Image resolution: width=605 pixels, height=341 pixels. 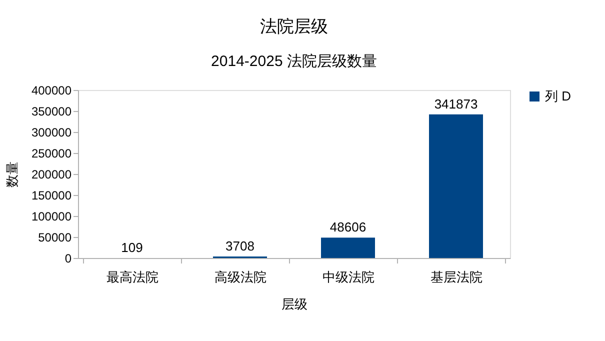 What do you see at coordinates (68, 259) in the screenshot?
I see `y-tick-label: 0` at bounding box center [68, 259].